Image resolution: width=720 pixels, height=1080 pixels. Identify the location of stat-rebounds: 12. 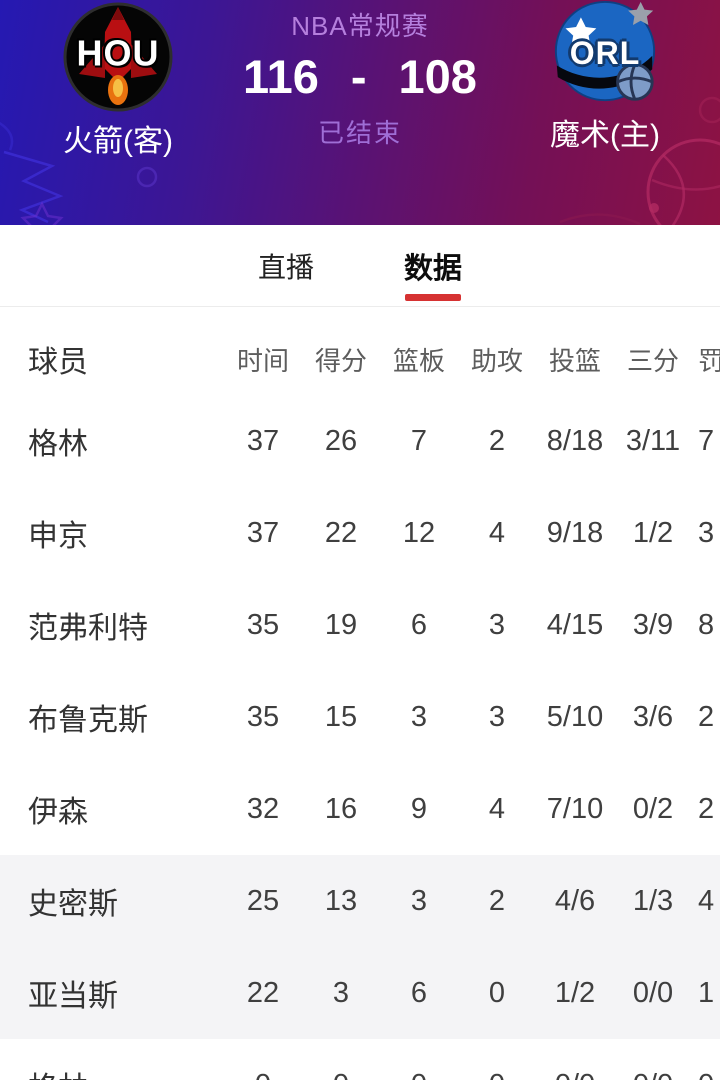
(419, 532).